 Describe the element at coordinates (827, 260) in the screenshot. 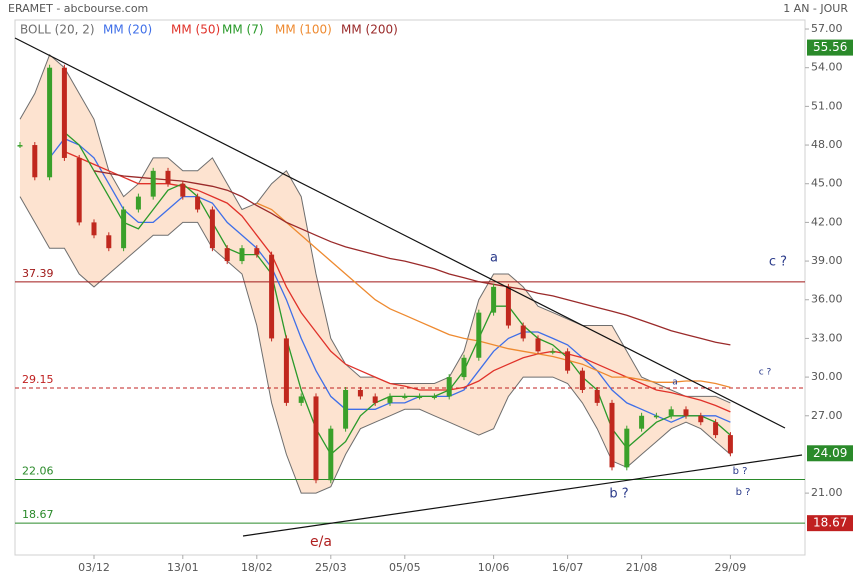

I see `y-tick-label: 39.00` at that location.